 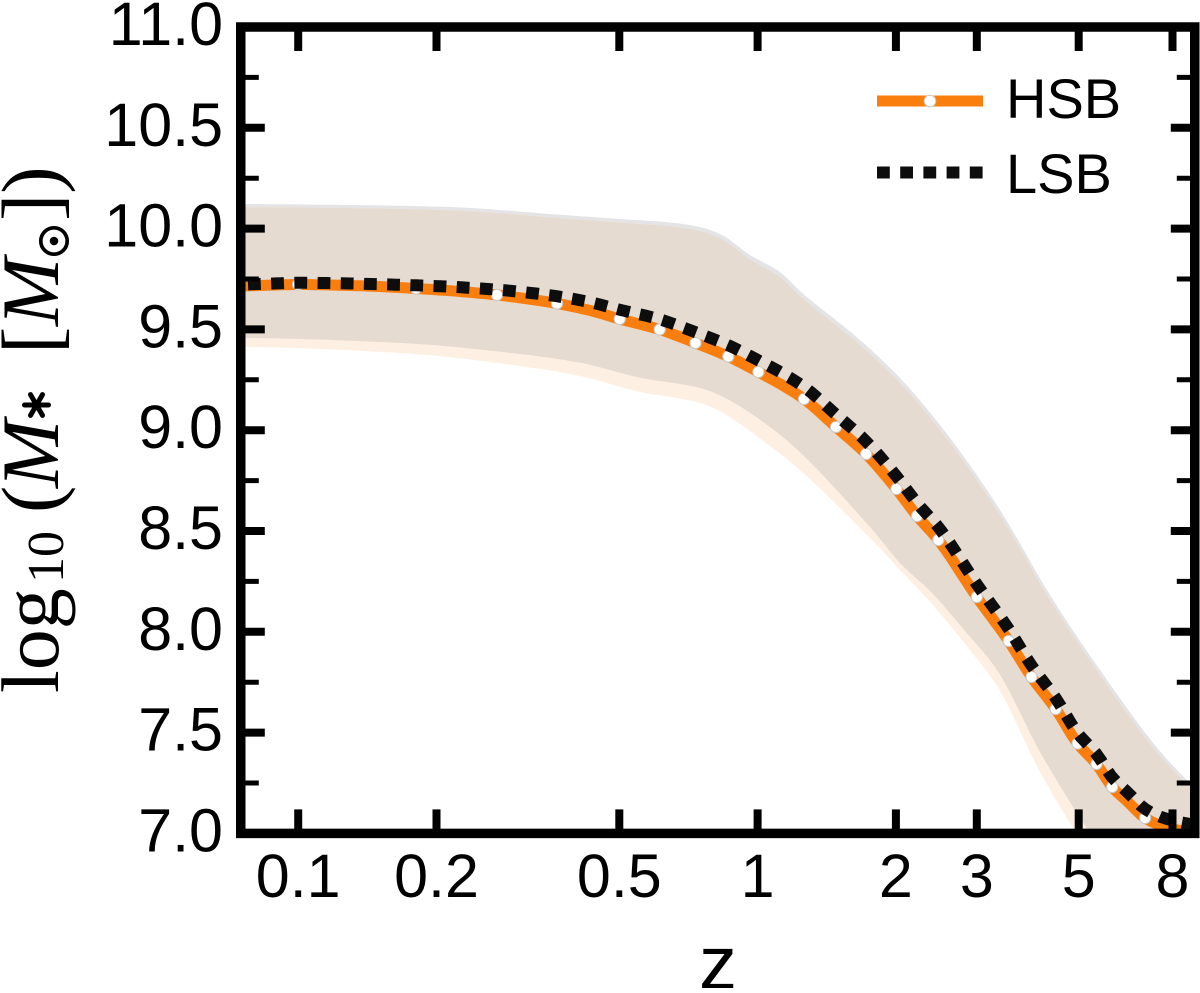 I want to click on svg-text: 0.5, so click(x=619, y=876).